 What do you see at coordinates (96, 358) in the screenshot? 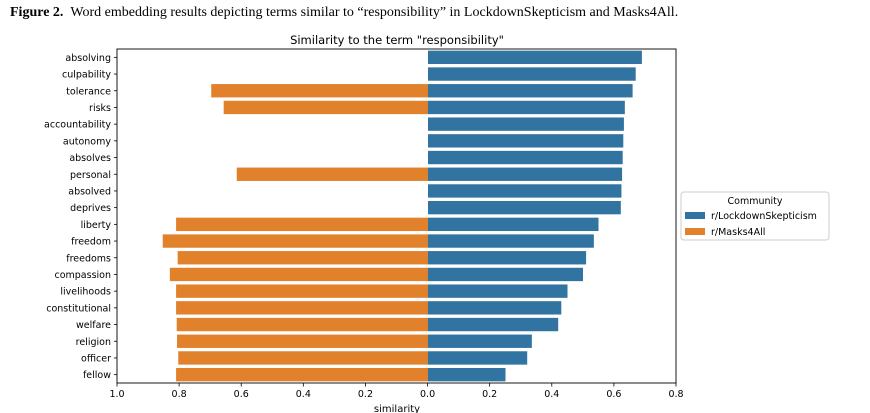
I see `y-tick-label: officer` at bounding box center [96, 358].